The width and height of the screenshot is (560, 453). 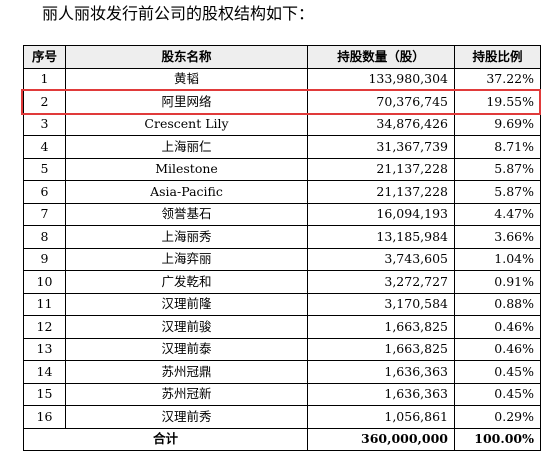 I want to click on row-seq: 12, so click(x=44, y=327).